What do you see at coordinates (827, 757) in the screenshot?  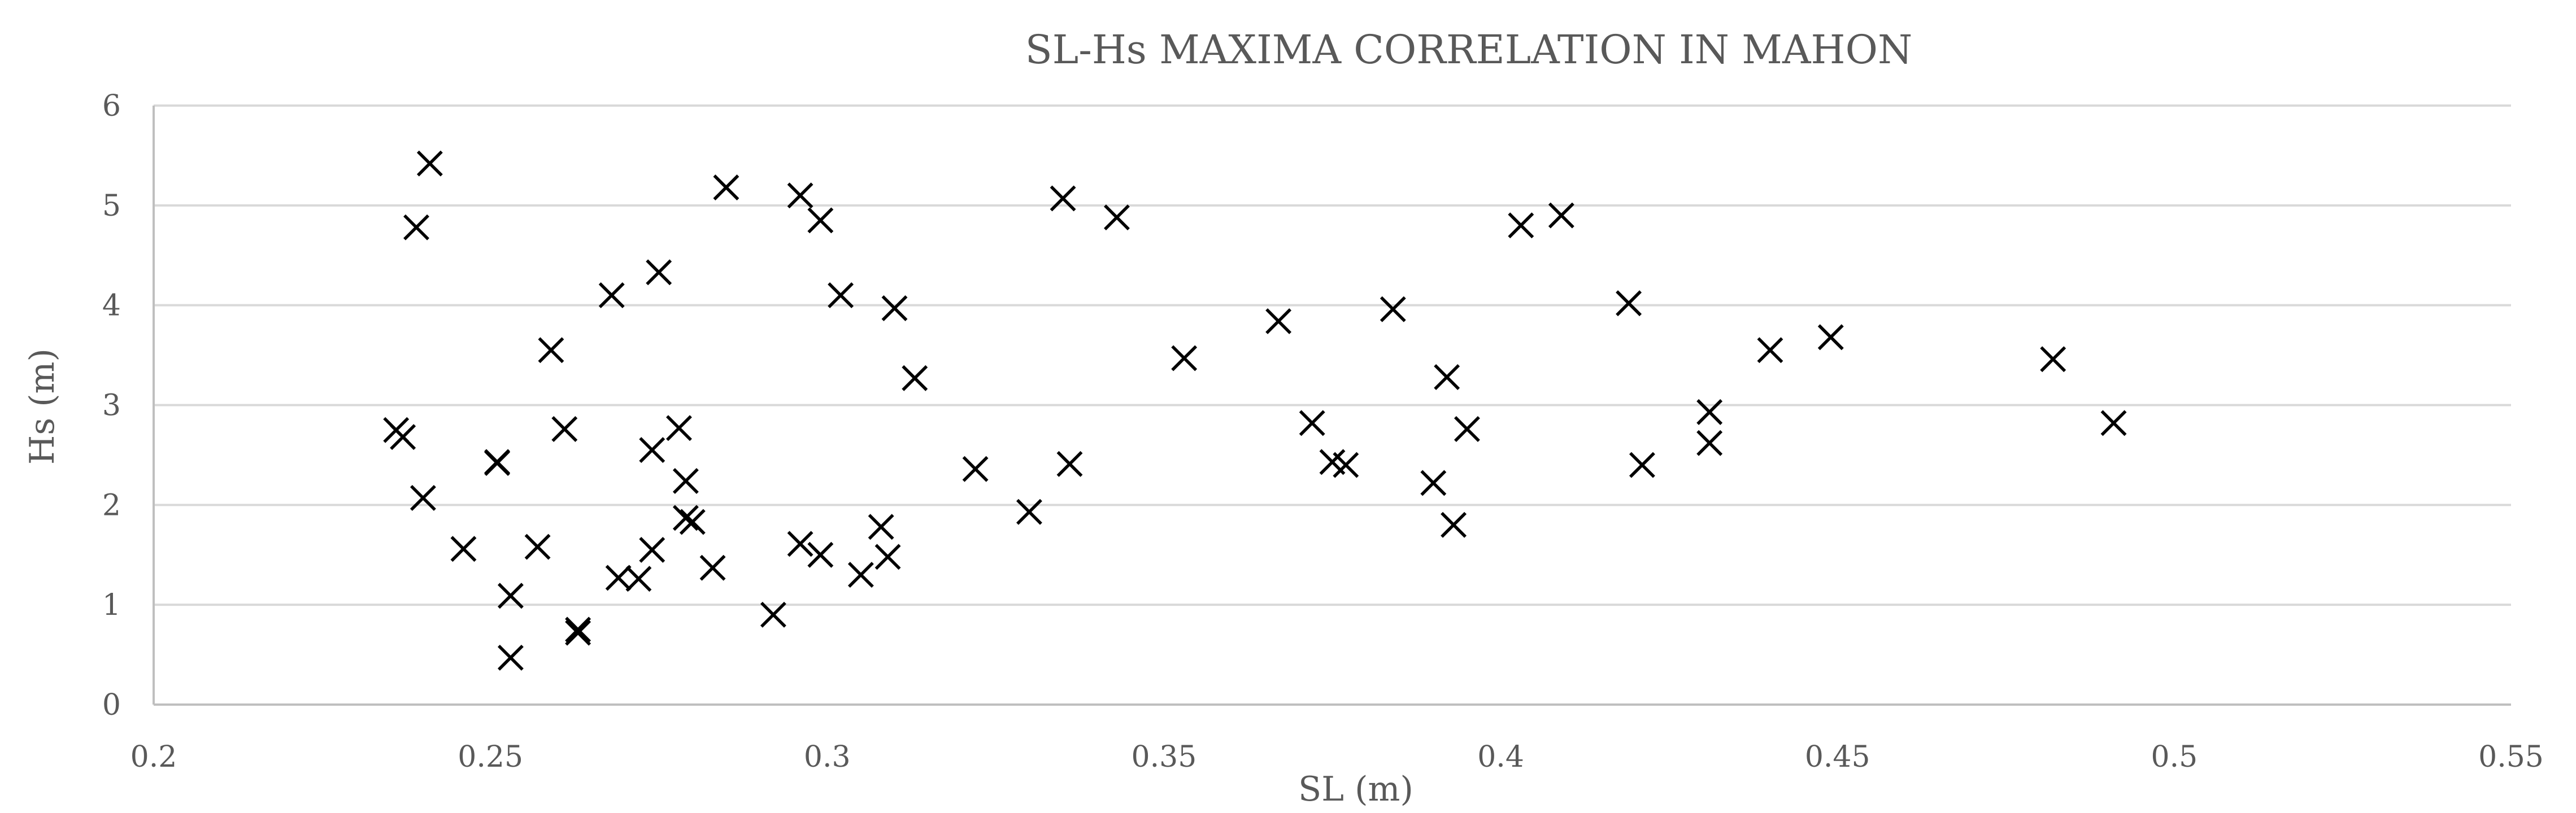 I see `x-tick-label: 0.3` at bounding box center [827, 757].